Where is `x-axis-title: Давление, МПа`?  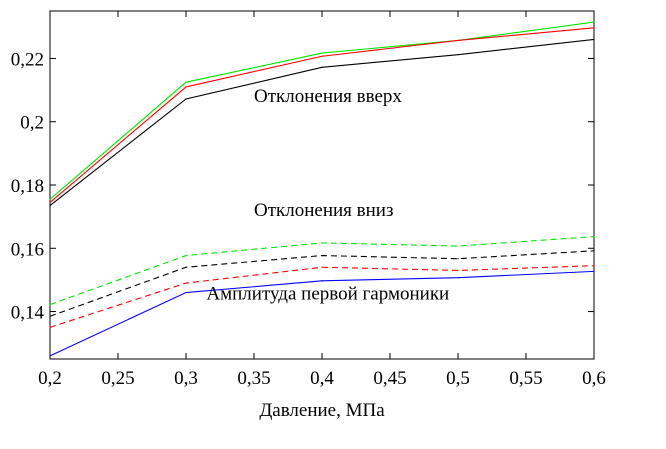 x-axis-title: Давление, МПа is located at coordinates (322, 410).